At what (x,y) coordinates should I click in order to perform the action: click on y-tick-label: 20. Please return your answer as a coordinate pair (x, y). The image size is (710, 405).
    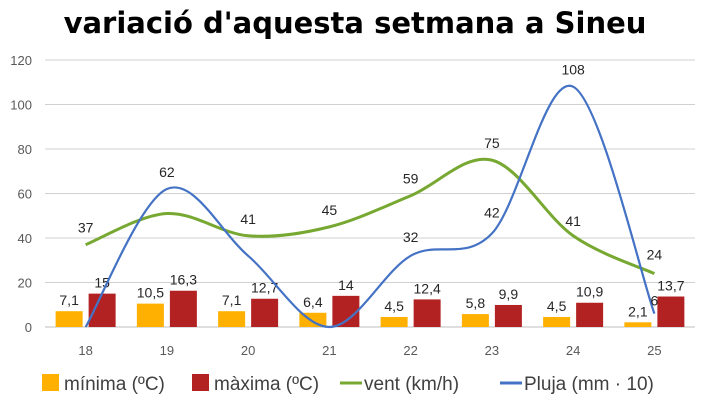
    Looking at the image, I should click on (25, 283).